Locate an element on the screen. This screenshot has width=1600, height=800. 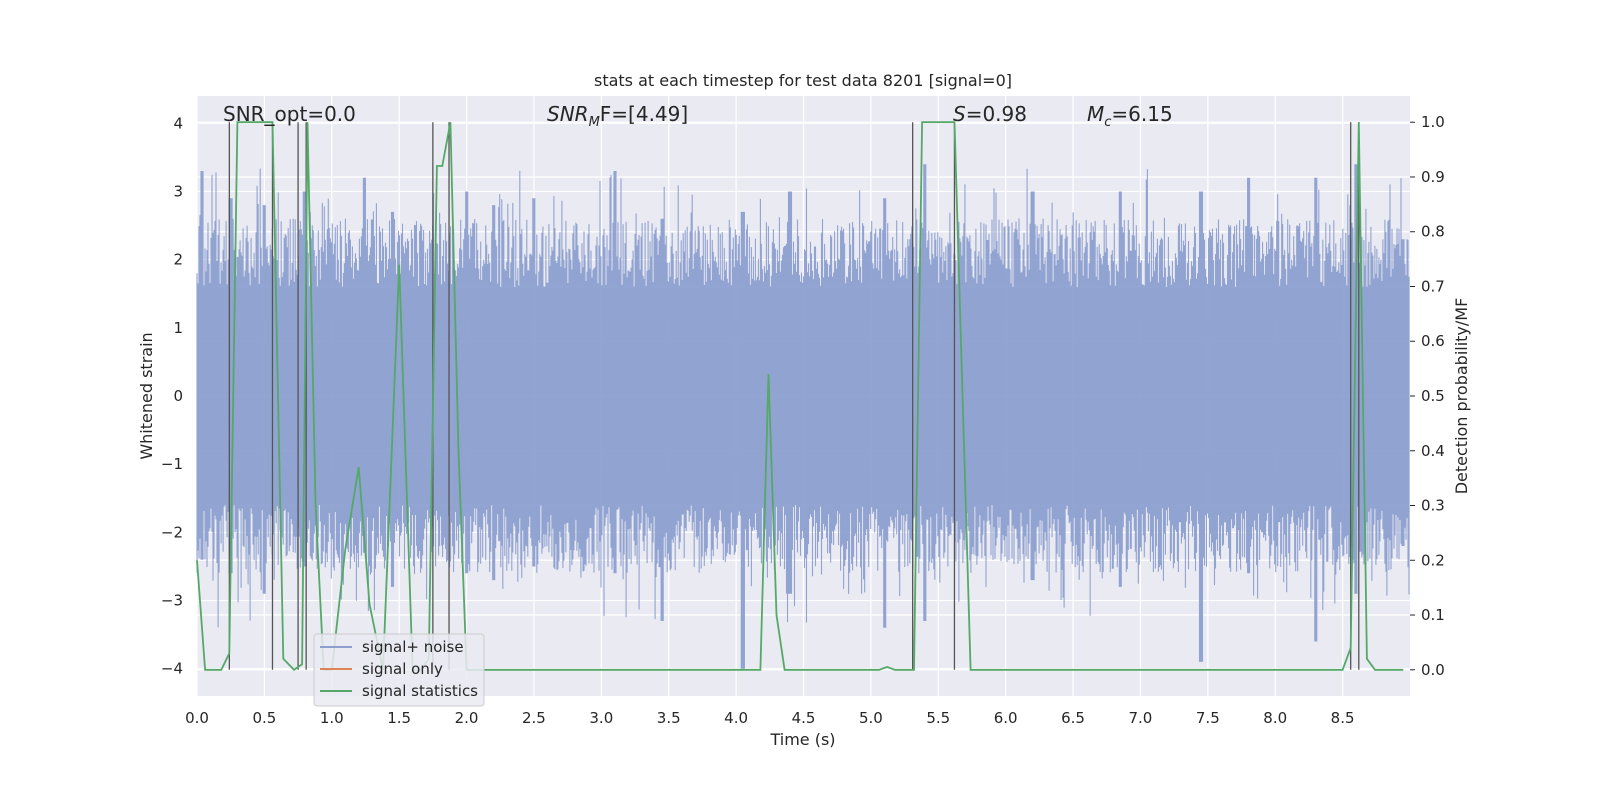
y-tick-label-right: 0.0 is located at coordinates (1433, 670).